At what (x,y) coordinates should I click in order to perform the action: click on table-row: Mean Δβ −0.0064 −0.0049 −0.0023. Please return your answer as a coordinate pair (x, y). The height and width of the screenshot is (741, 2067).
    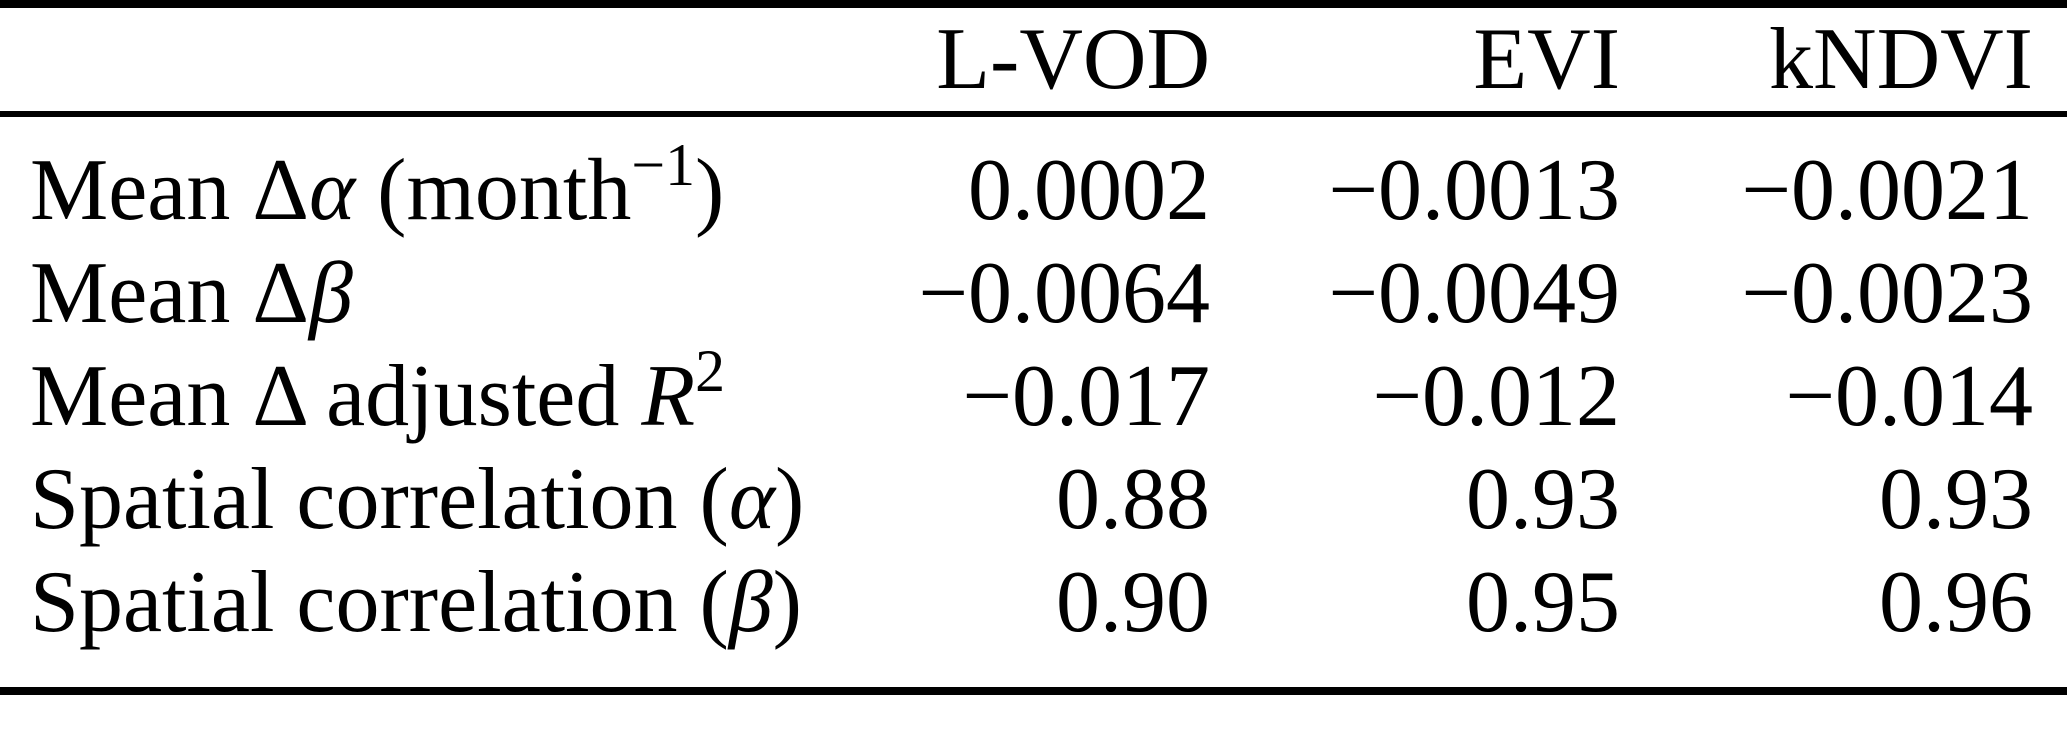
    Looking at the image, I should click on (1033, 293).